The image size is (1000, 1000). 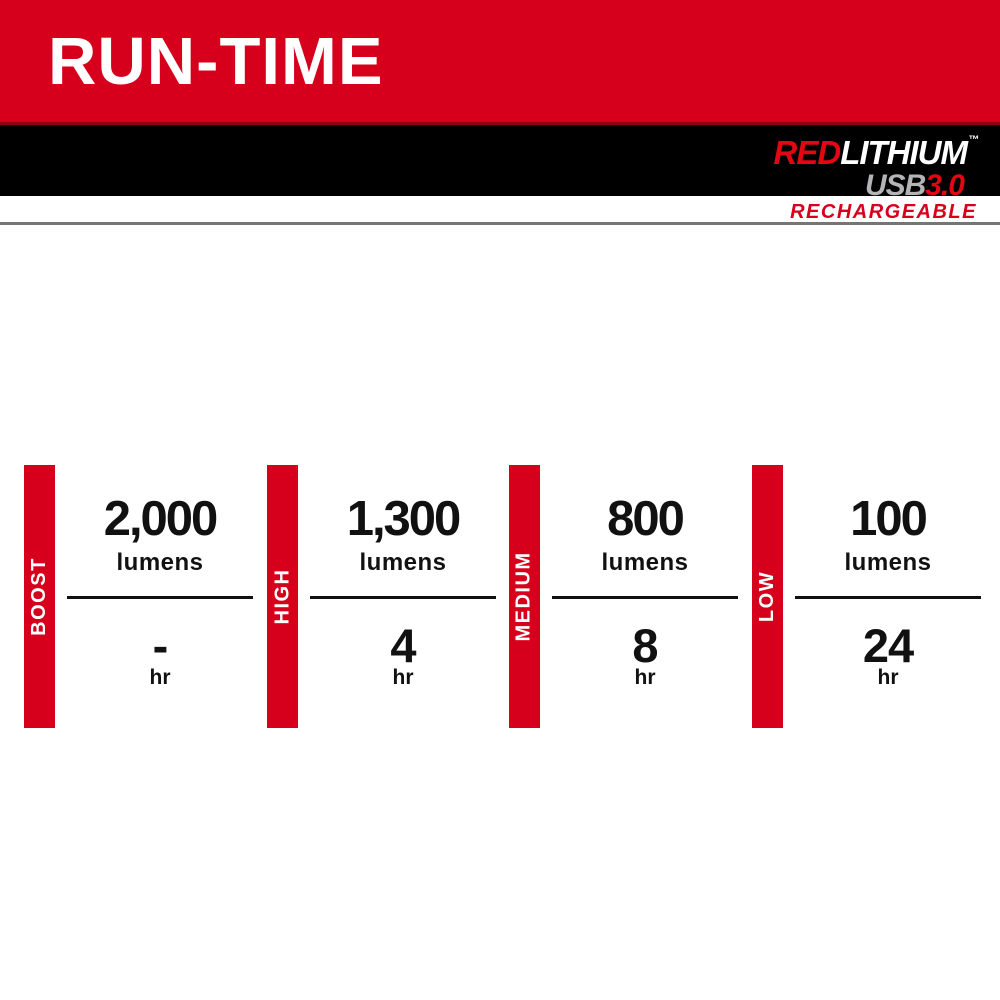 I want to click on mode-label: HIGH, so click(x=282, y=596).